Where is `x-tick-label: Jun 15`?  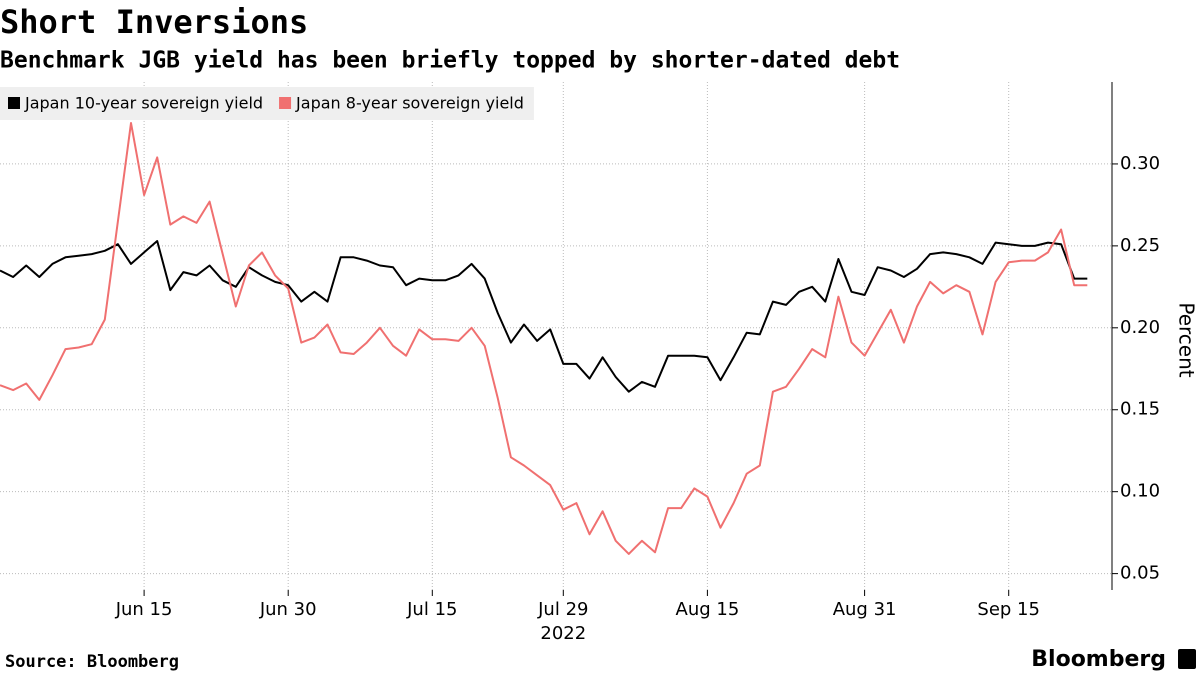 x-tick-label: Jun 15 is located at coordinates (144, 609).